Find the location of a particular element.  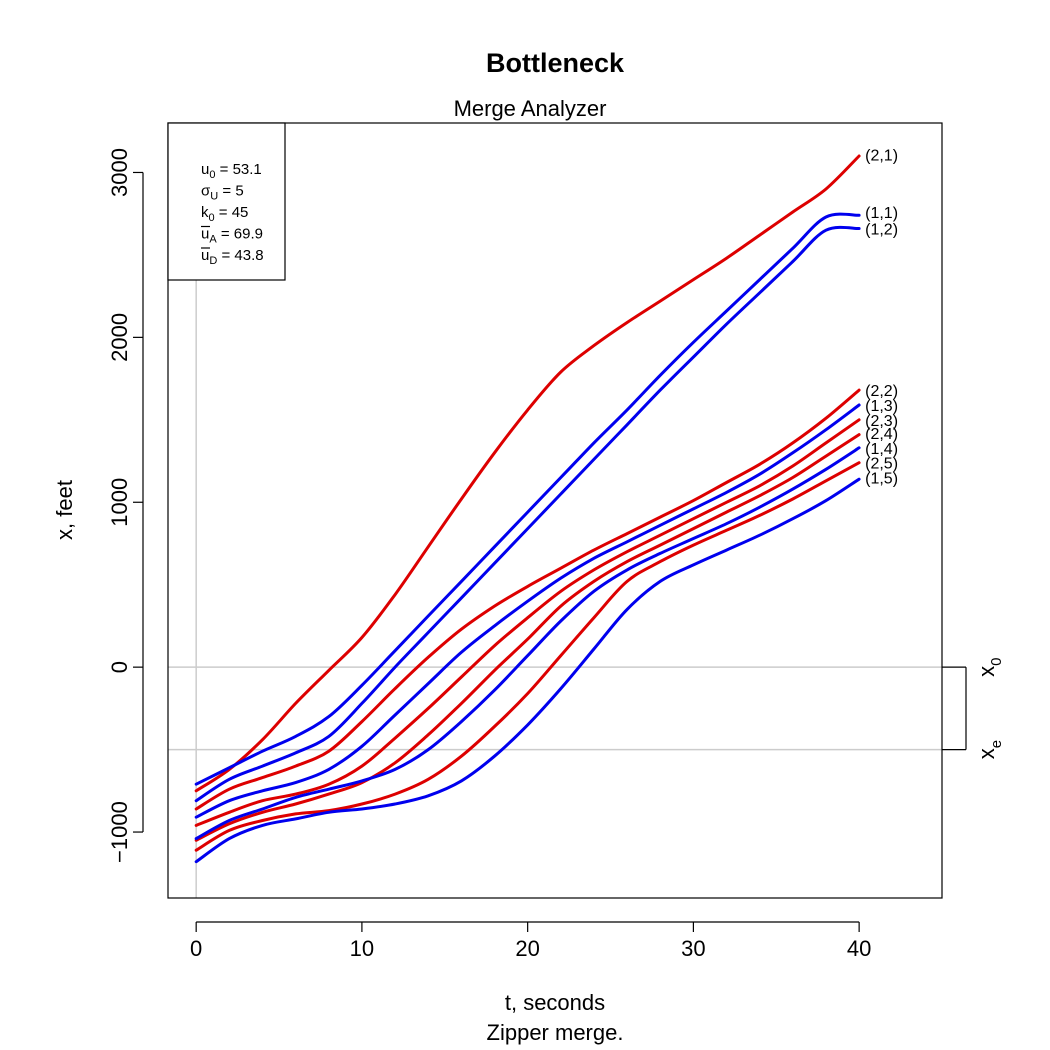

x-tick-label: 40 is located at coordinates (859, 948).